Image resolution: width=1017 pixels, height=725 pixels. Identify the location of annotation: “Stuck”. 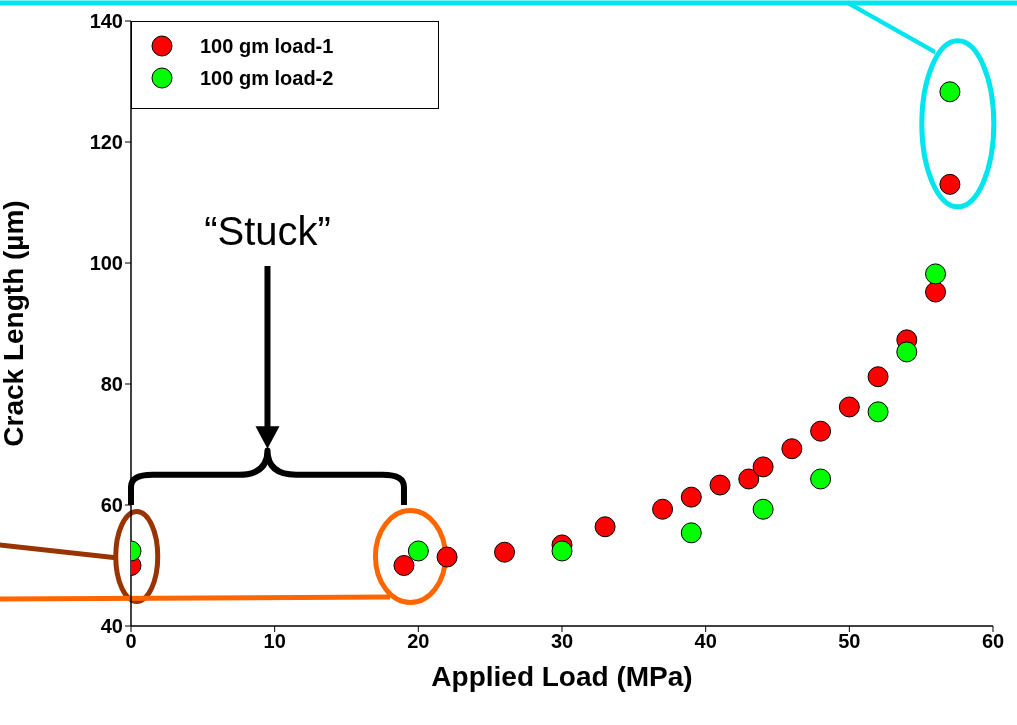
(267, 230).